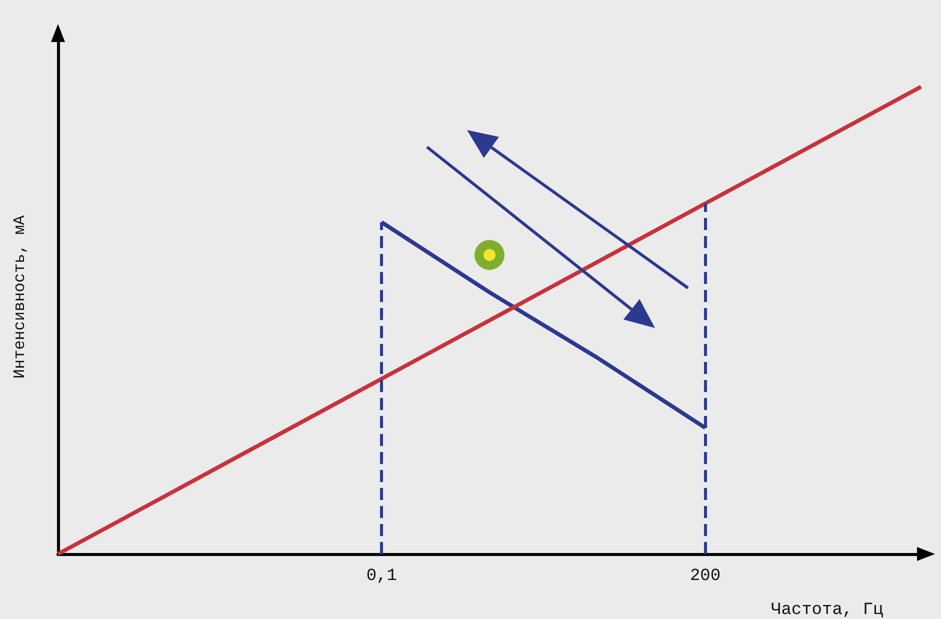 This screenshot has width=941, height=619. Describe the element at coordinates (381, 576) in the screenshot. I see `x-tick-label: 0,1` at that location.